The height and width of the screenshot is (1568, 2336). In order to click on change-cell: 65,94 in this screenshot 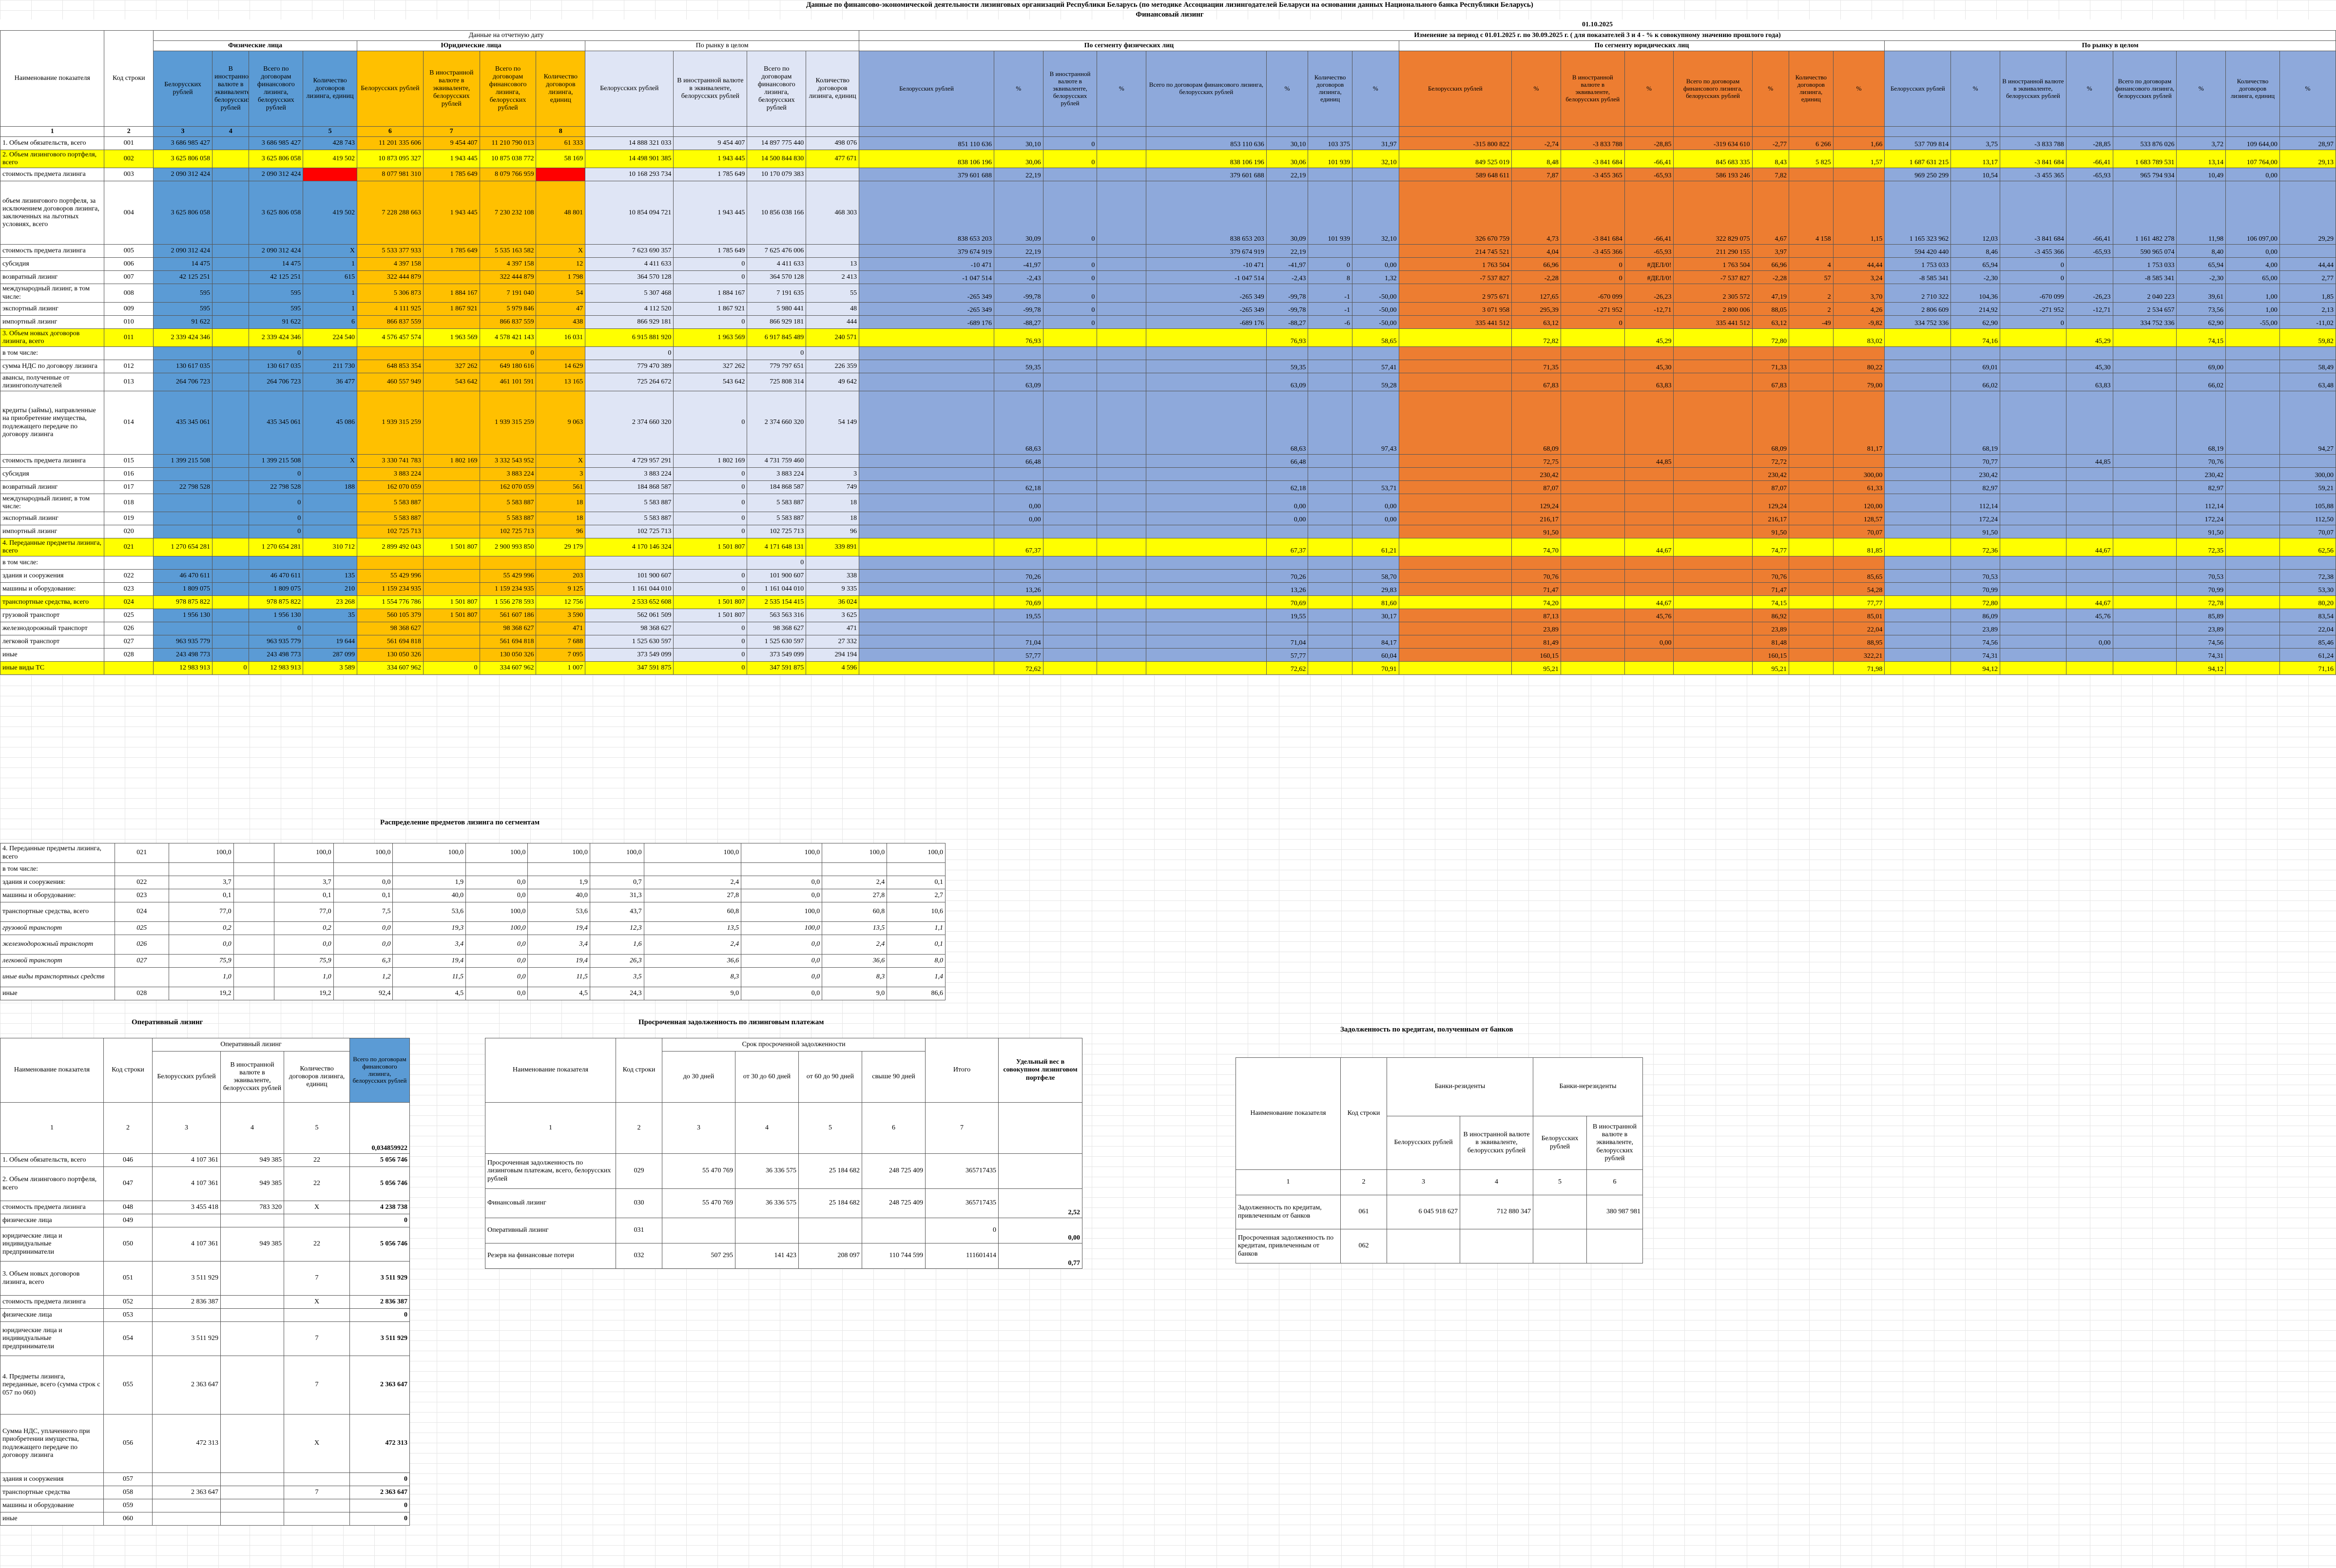, I will do `click(2201, 264)`.